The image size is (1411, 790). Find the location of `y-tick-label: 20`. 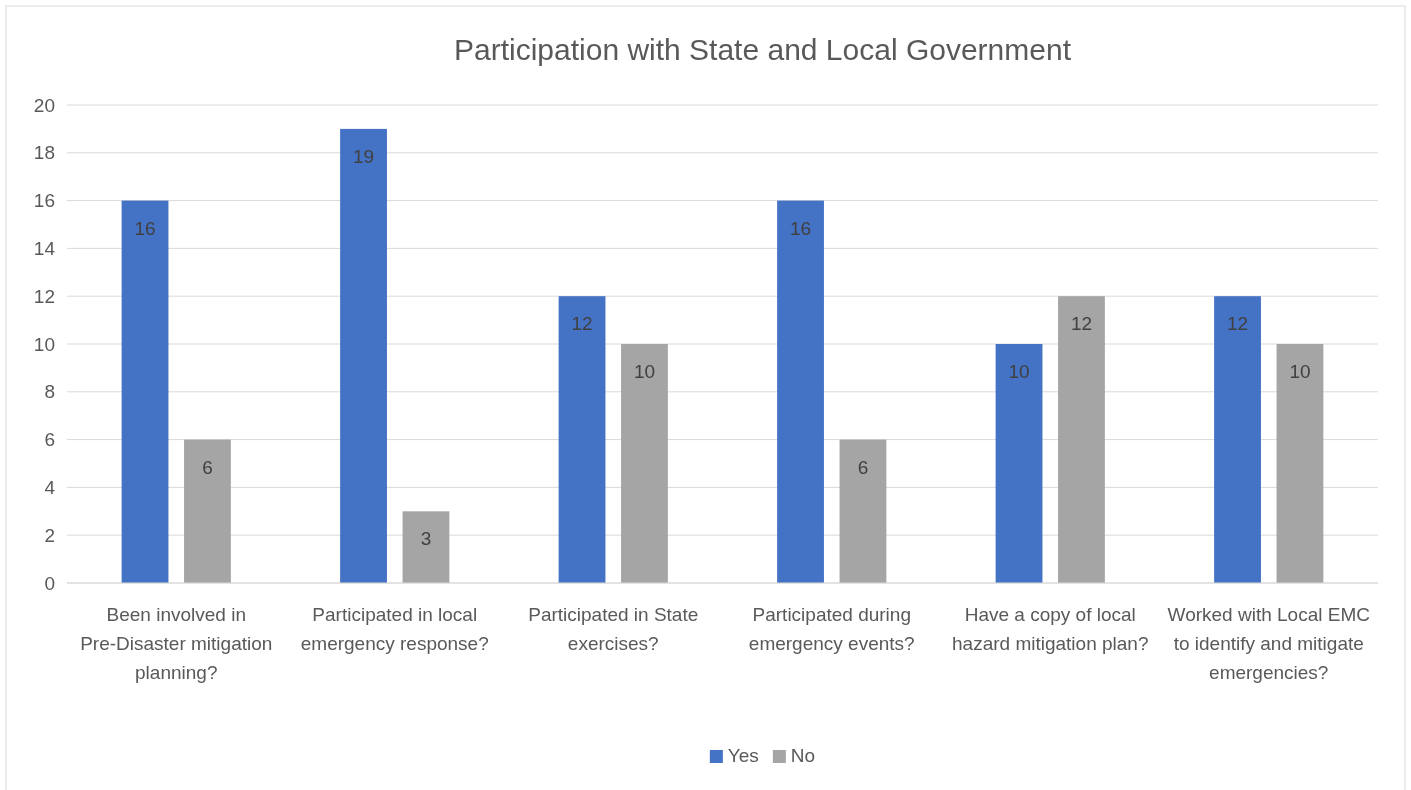

y-tick-label: 20 is located at coordinates (44, 105).